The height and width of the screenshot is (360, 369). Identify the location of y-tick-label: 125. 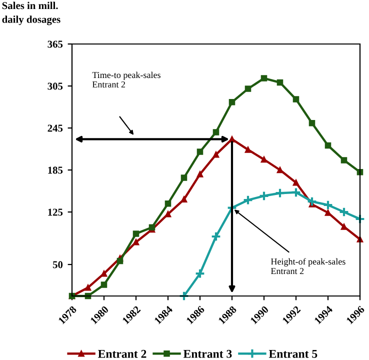
(55, 212).